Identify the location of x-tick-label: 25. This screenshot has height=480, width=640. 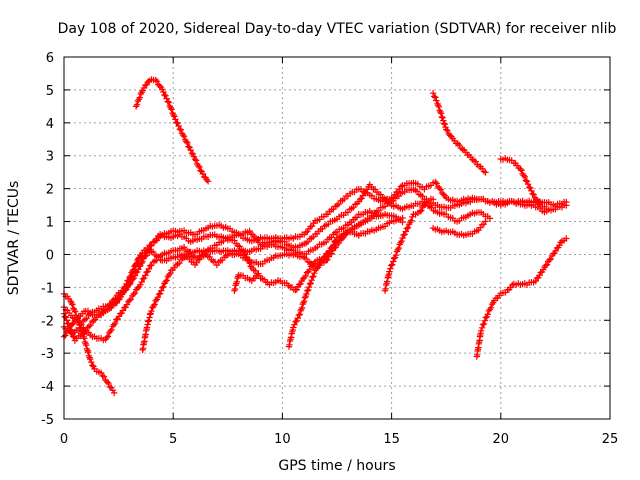
(610, 439).